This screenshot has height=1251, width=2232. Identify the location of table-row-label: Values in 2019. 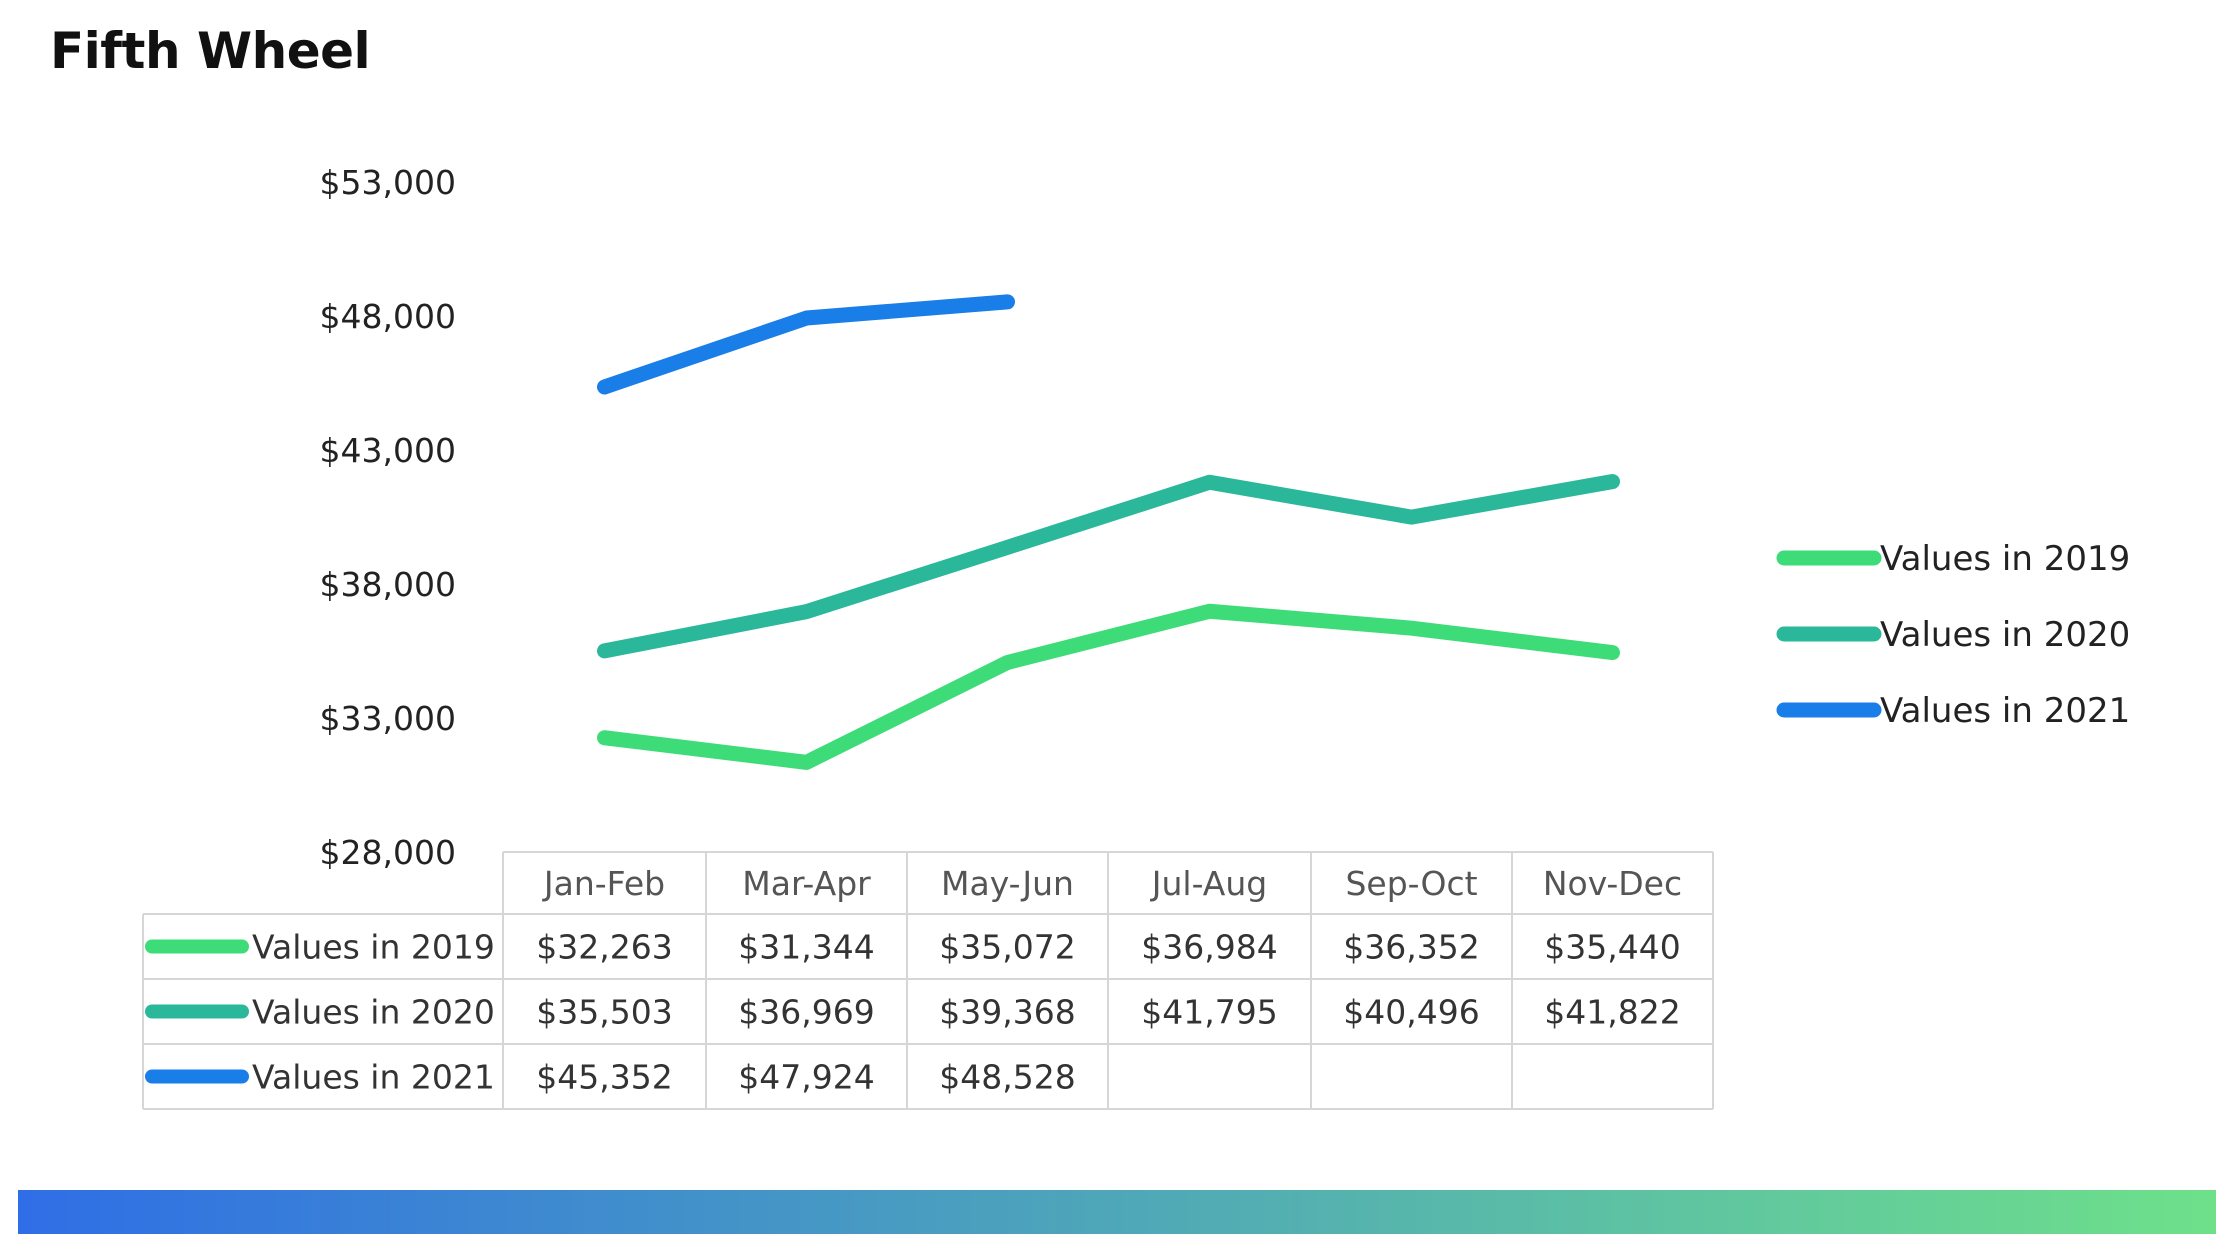
(373, 947).